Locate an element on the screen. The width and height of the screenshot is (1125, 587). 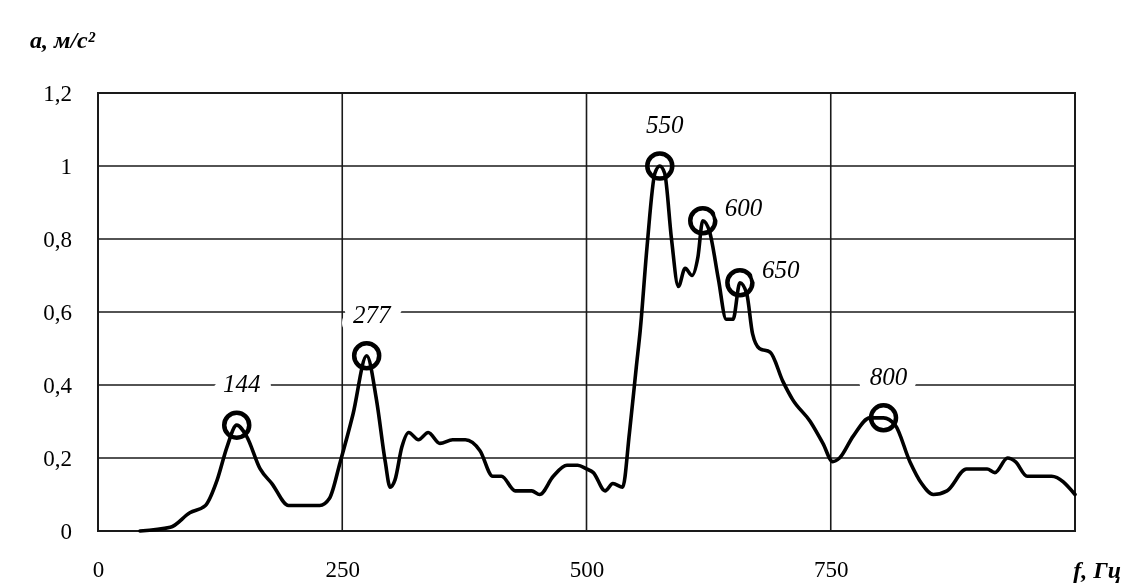
x-tick-label: 0 is located at coordinates (98, 570).